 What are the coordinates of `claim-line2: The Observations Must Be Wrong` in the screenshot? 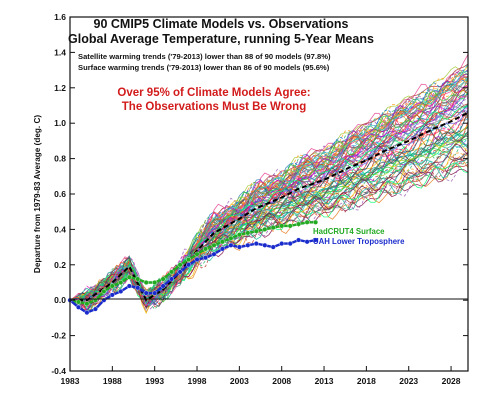 It's located at (214, 107).